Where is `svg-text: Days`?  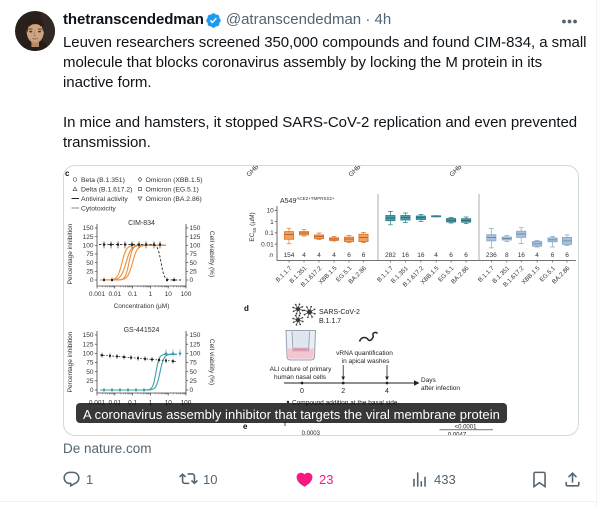 svg-text: Days is located at coordinates (429, 380).